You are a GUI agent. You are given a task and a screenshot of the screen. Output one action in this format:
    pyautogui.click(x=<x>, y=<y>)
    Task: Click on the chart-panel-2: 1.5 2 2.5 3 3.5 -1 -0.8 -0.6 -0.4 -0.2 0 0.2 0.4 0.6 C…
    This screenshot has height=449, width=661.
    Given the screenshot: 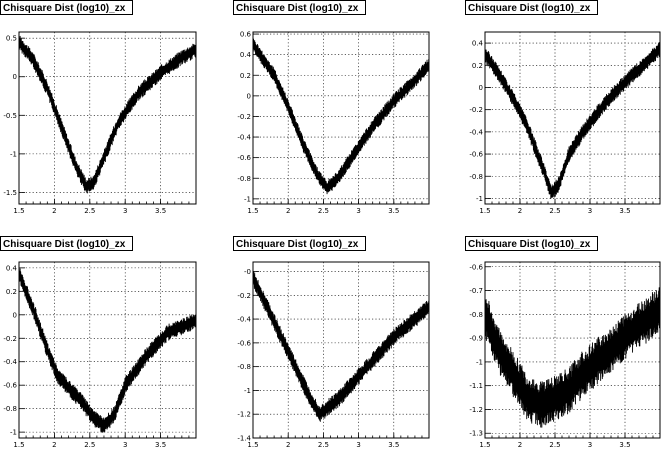 What is the action you would take?
    pyautogui.click(x=331, y=107)
    